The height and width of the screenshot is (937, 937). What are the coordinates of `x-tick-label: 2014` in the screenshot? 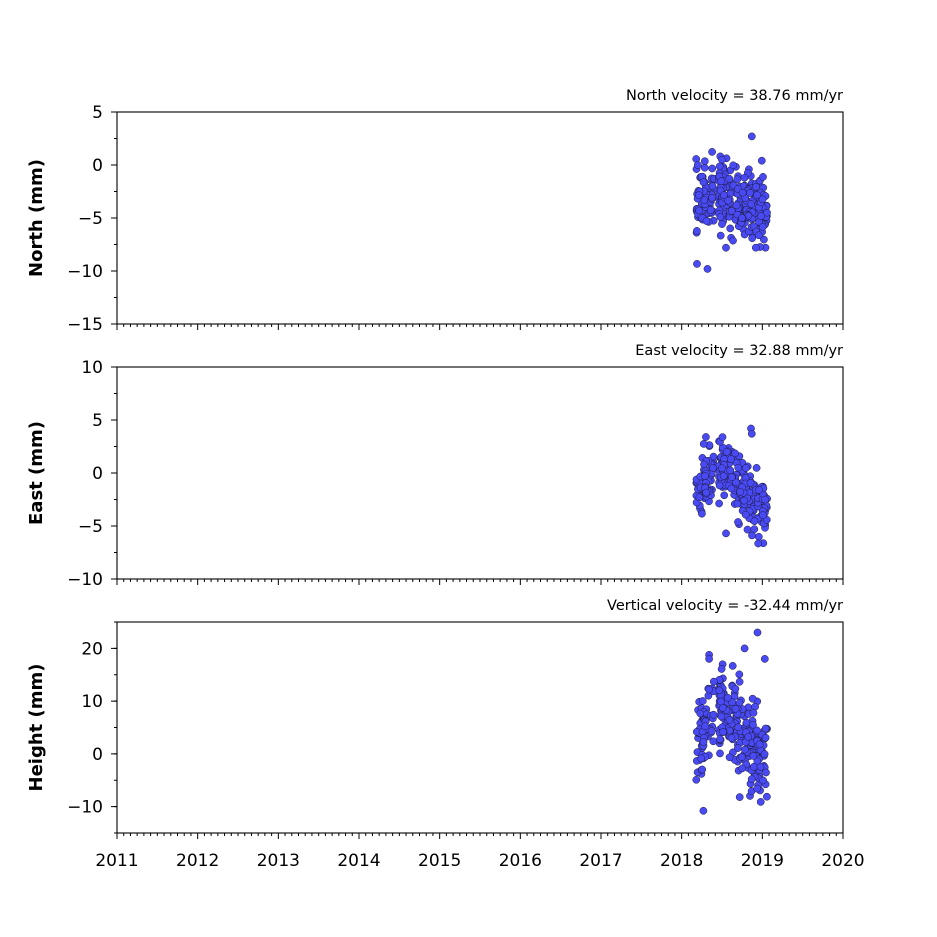 It's located at (358, 861).